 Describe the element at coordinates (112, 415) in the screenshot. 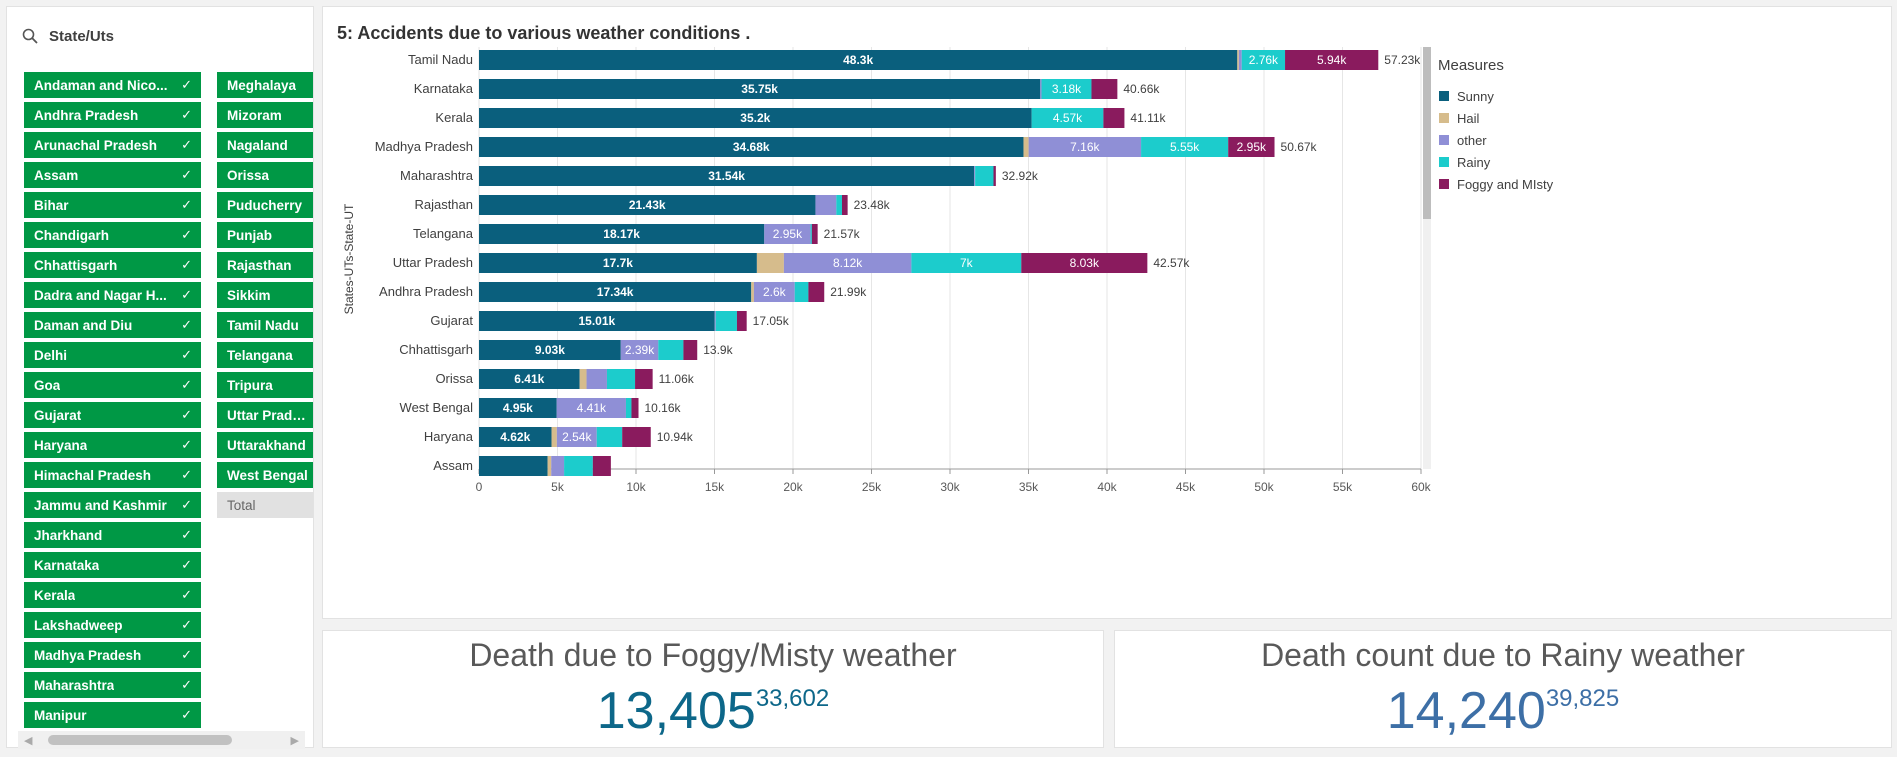

I see `filter-item: Gujarat ✓` at that location.